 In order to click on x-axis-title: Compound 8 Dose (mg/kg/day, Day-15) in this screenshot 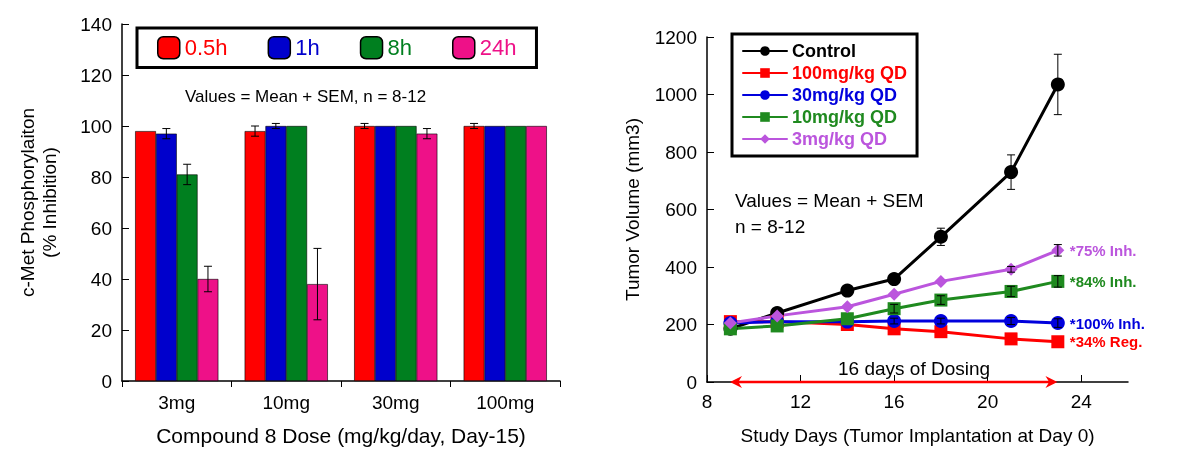, I will do `click(341, 435)`.